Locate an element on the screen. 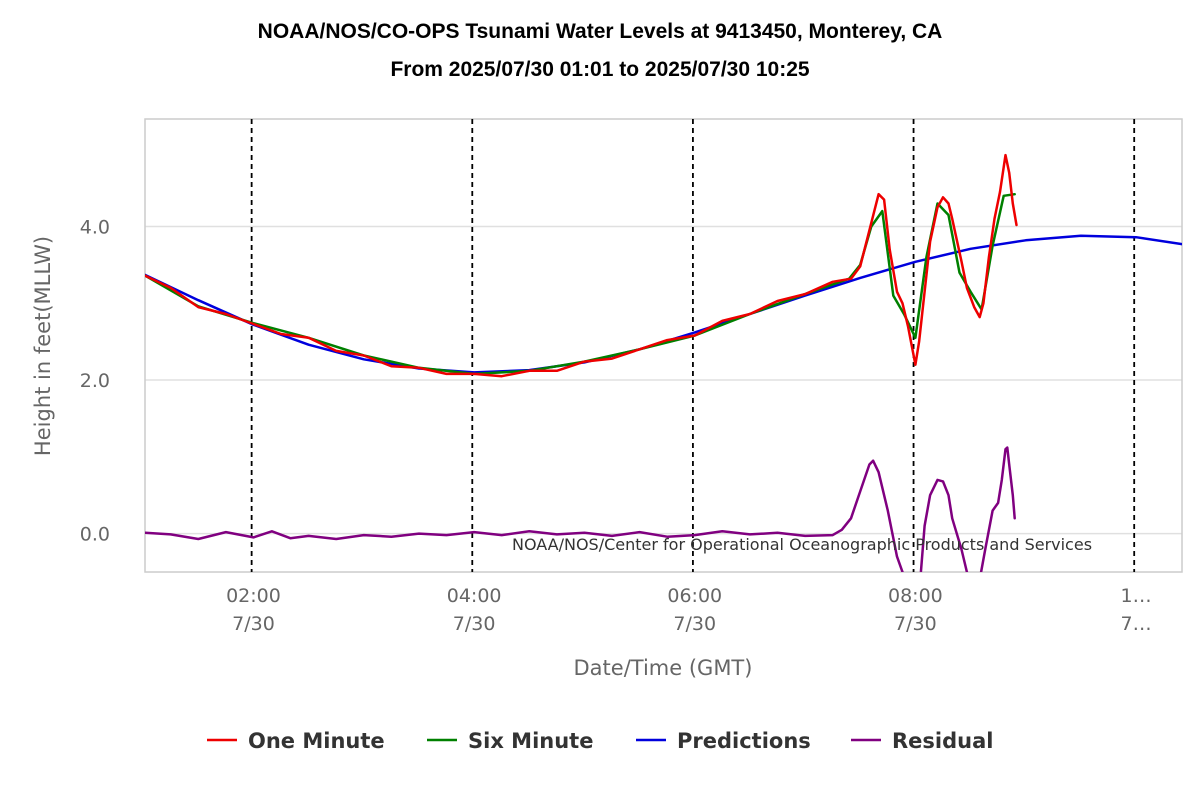 Image resolution: width=1200 pixels, height=800 pixels. x-tick: 06:00 7/30 is located at coordinates (694, 610).